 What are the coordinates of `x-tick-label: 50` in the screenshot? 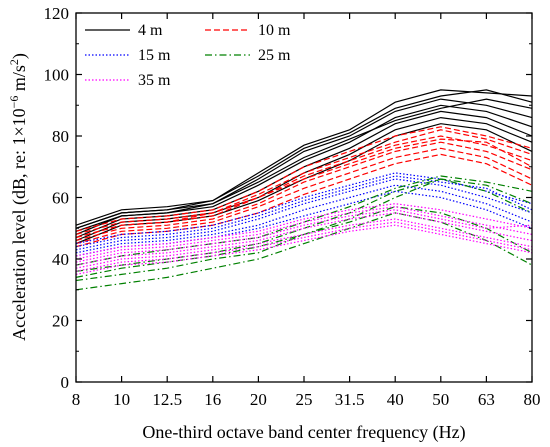 It's located at (440, 399).